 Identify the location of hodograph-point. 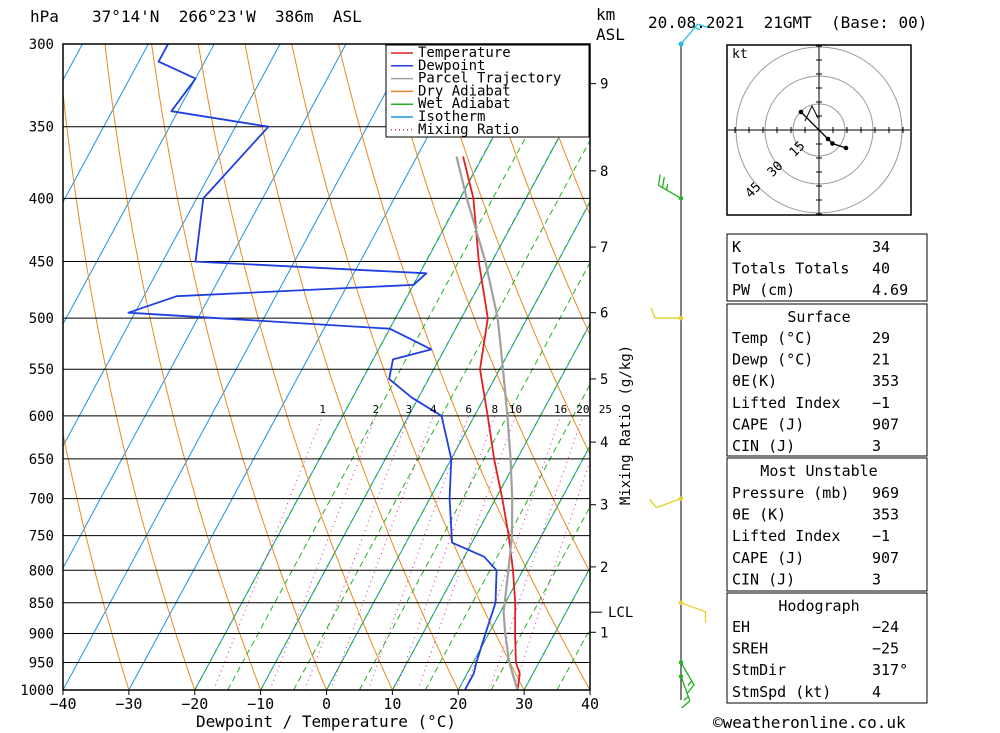
(846, 148).